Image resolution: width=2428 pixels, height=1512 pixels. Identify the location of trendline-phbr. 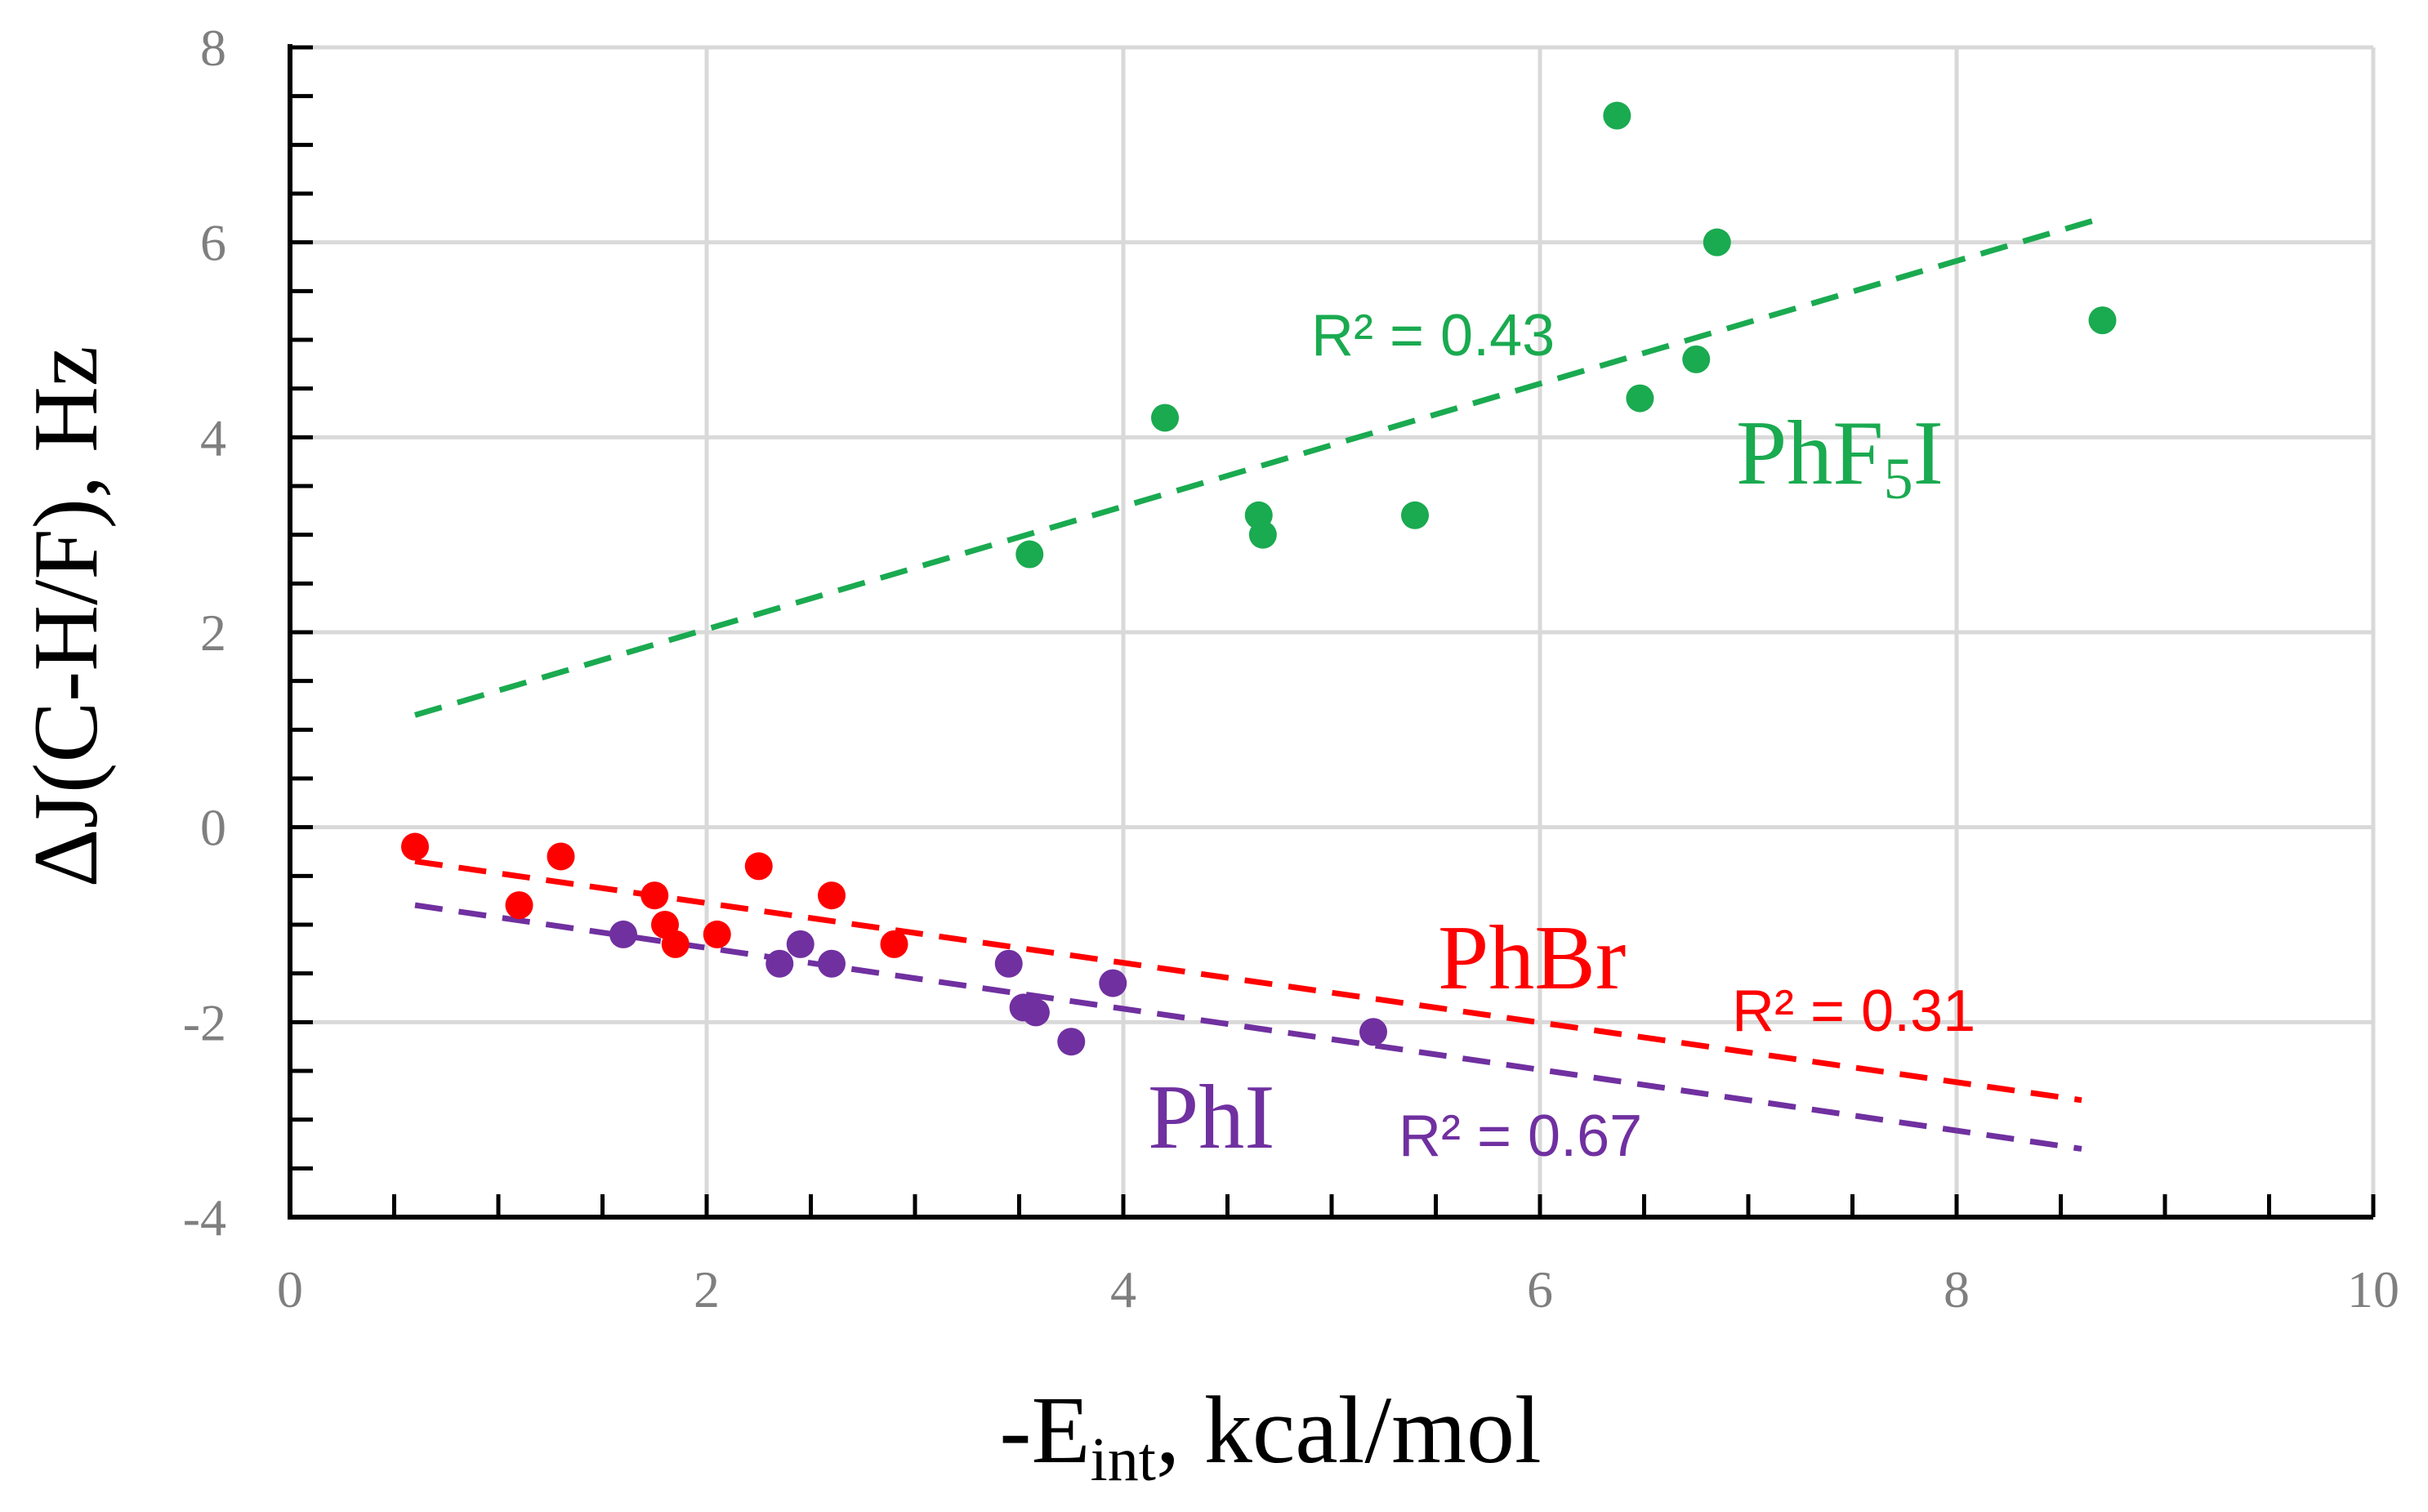
(1248, 981).